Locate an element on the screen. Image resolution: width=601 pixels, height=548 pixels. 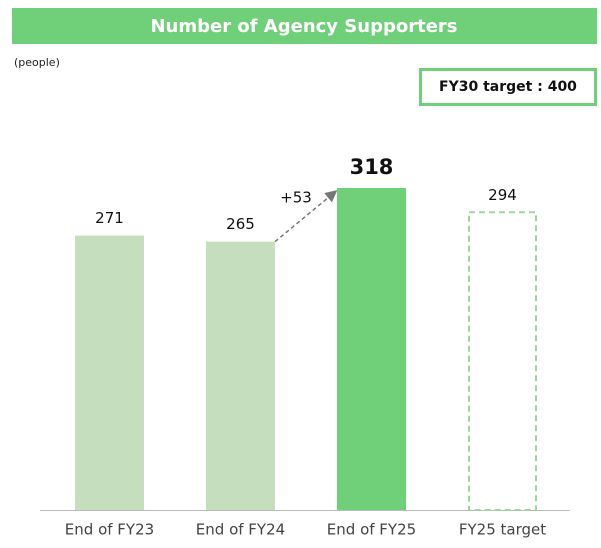
value-label: 294 is located at coordinates (502, 195).